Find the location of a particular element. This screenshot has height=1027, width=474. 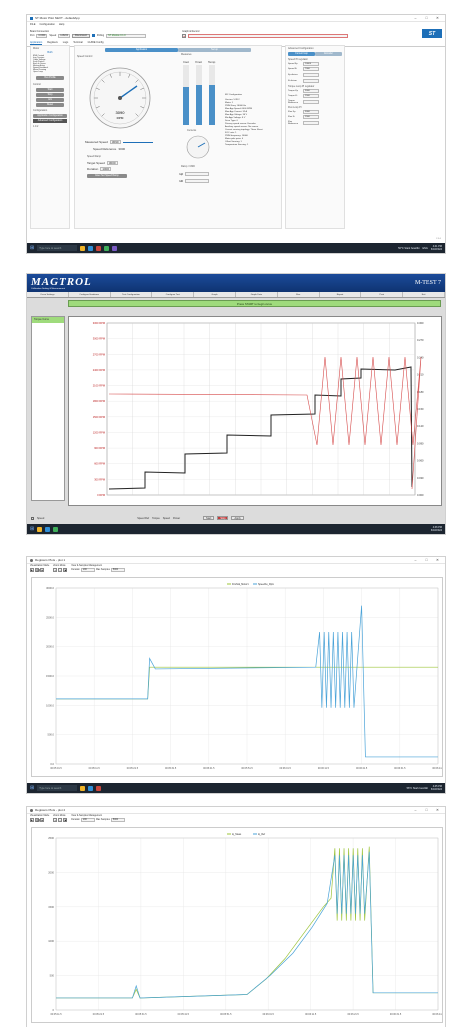

motor-select: Both is located at coordinates (50, 52).